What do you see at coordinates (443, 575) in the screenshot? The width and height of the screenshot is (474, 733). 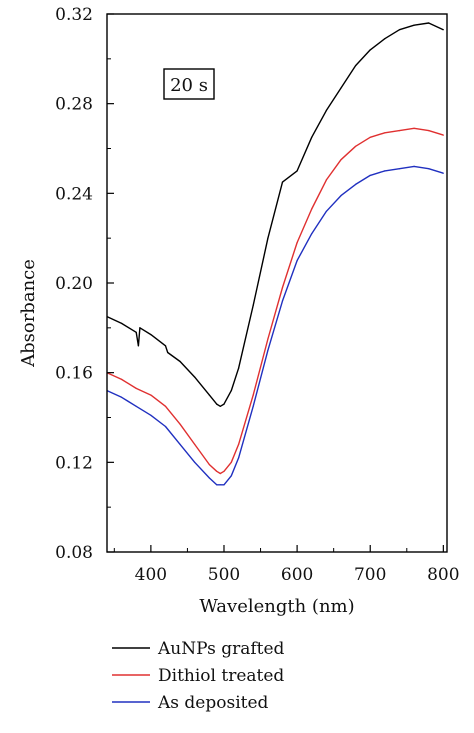 I see `x-tick-label: 800` at bounding box center [443, 575].